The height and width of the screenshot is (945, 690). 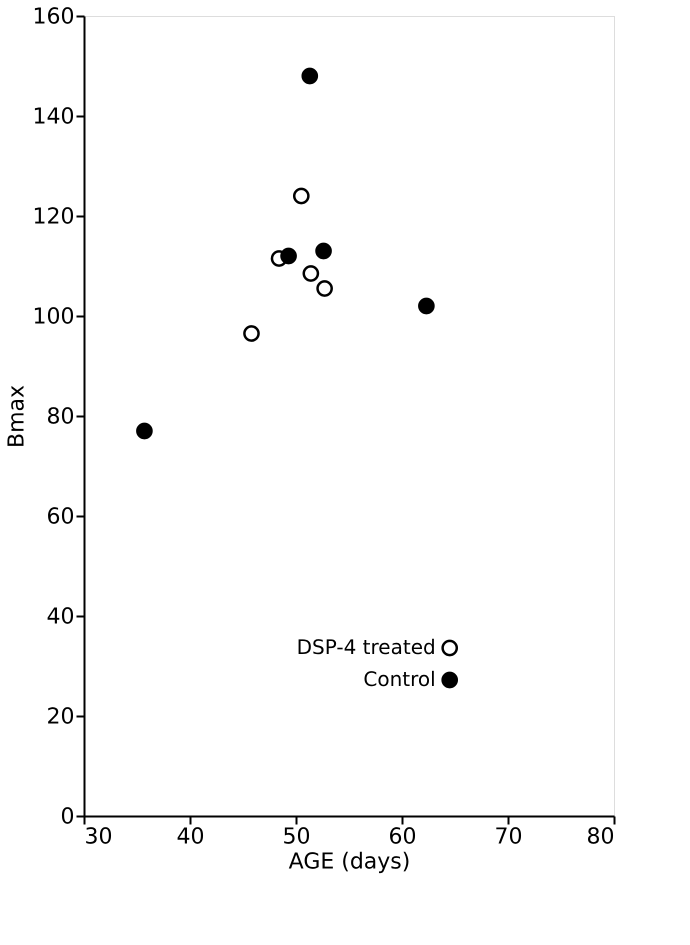 I want to click on y-tick-label: 20, so click(x=60, y=717).